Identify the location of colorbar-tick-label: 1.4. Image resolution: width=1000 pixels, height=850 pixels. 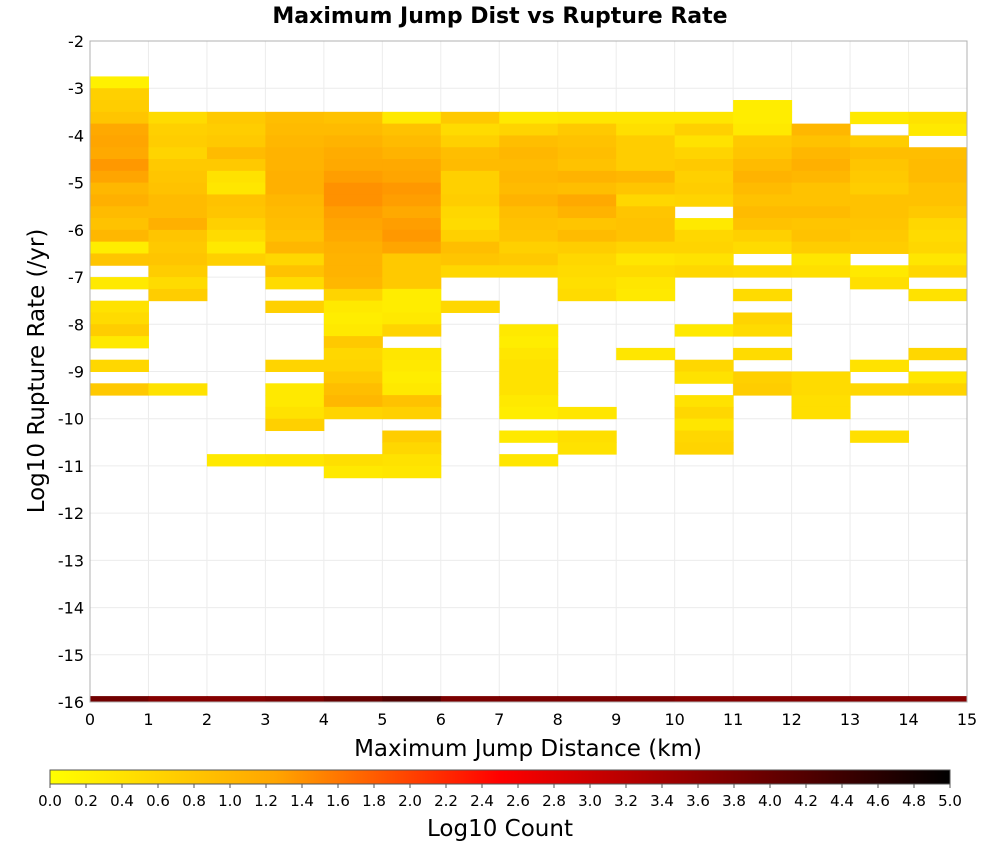
(302, 801).